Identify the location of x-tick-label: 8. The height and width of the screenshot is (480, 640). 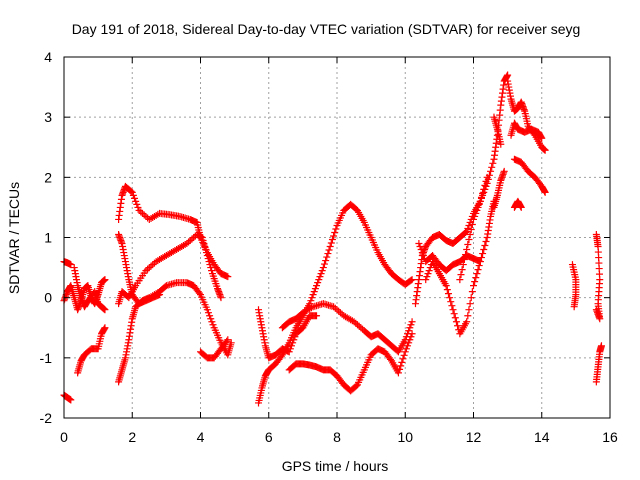
(337, 437).